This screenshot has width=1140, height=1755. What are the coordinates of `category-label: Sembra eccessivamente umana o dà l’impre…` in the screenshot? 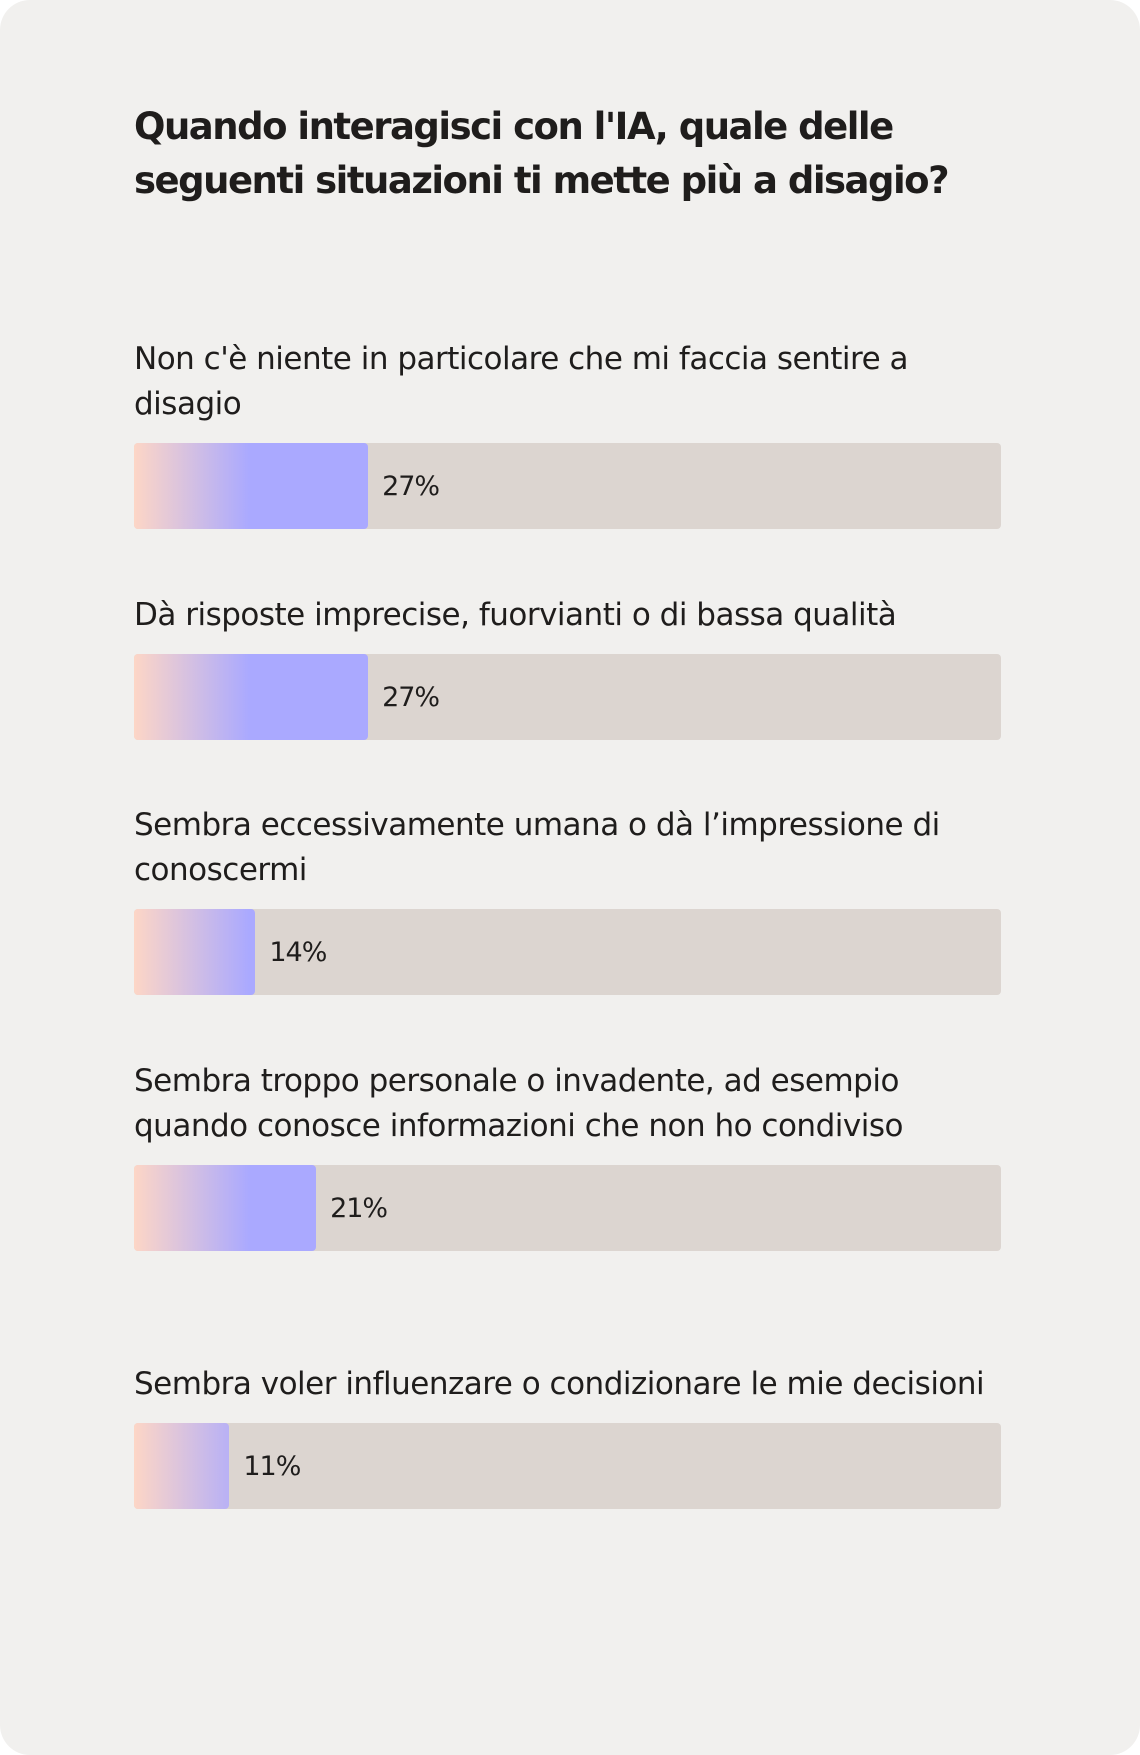 It's located at (537, 847).